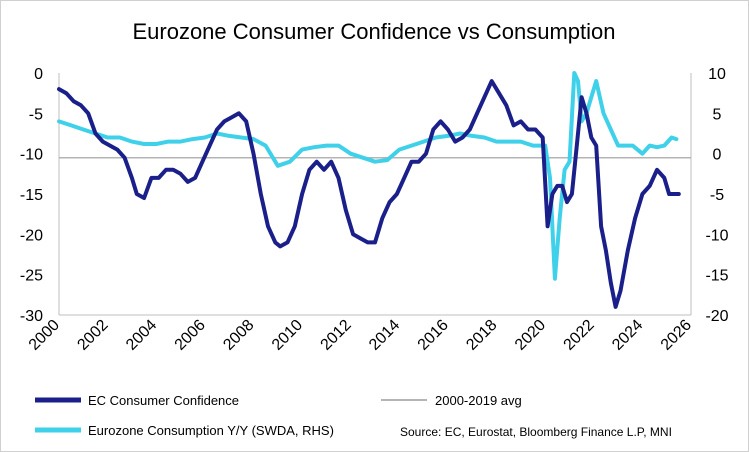  Describe the element at coordinates (433, 335) in the screenshot. I see `x-tick-label: 2016` at that location.